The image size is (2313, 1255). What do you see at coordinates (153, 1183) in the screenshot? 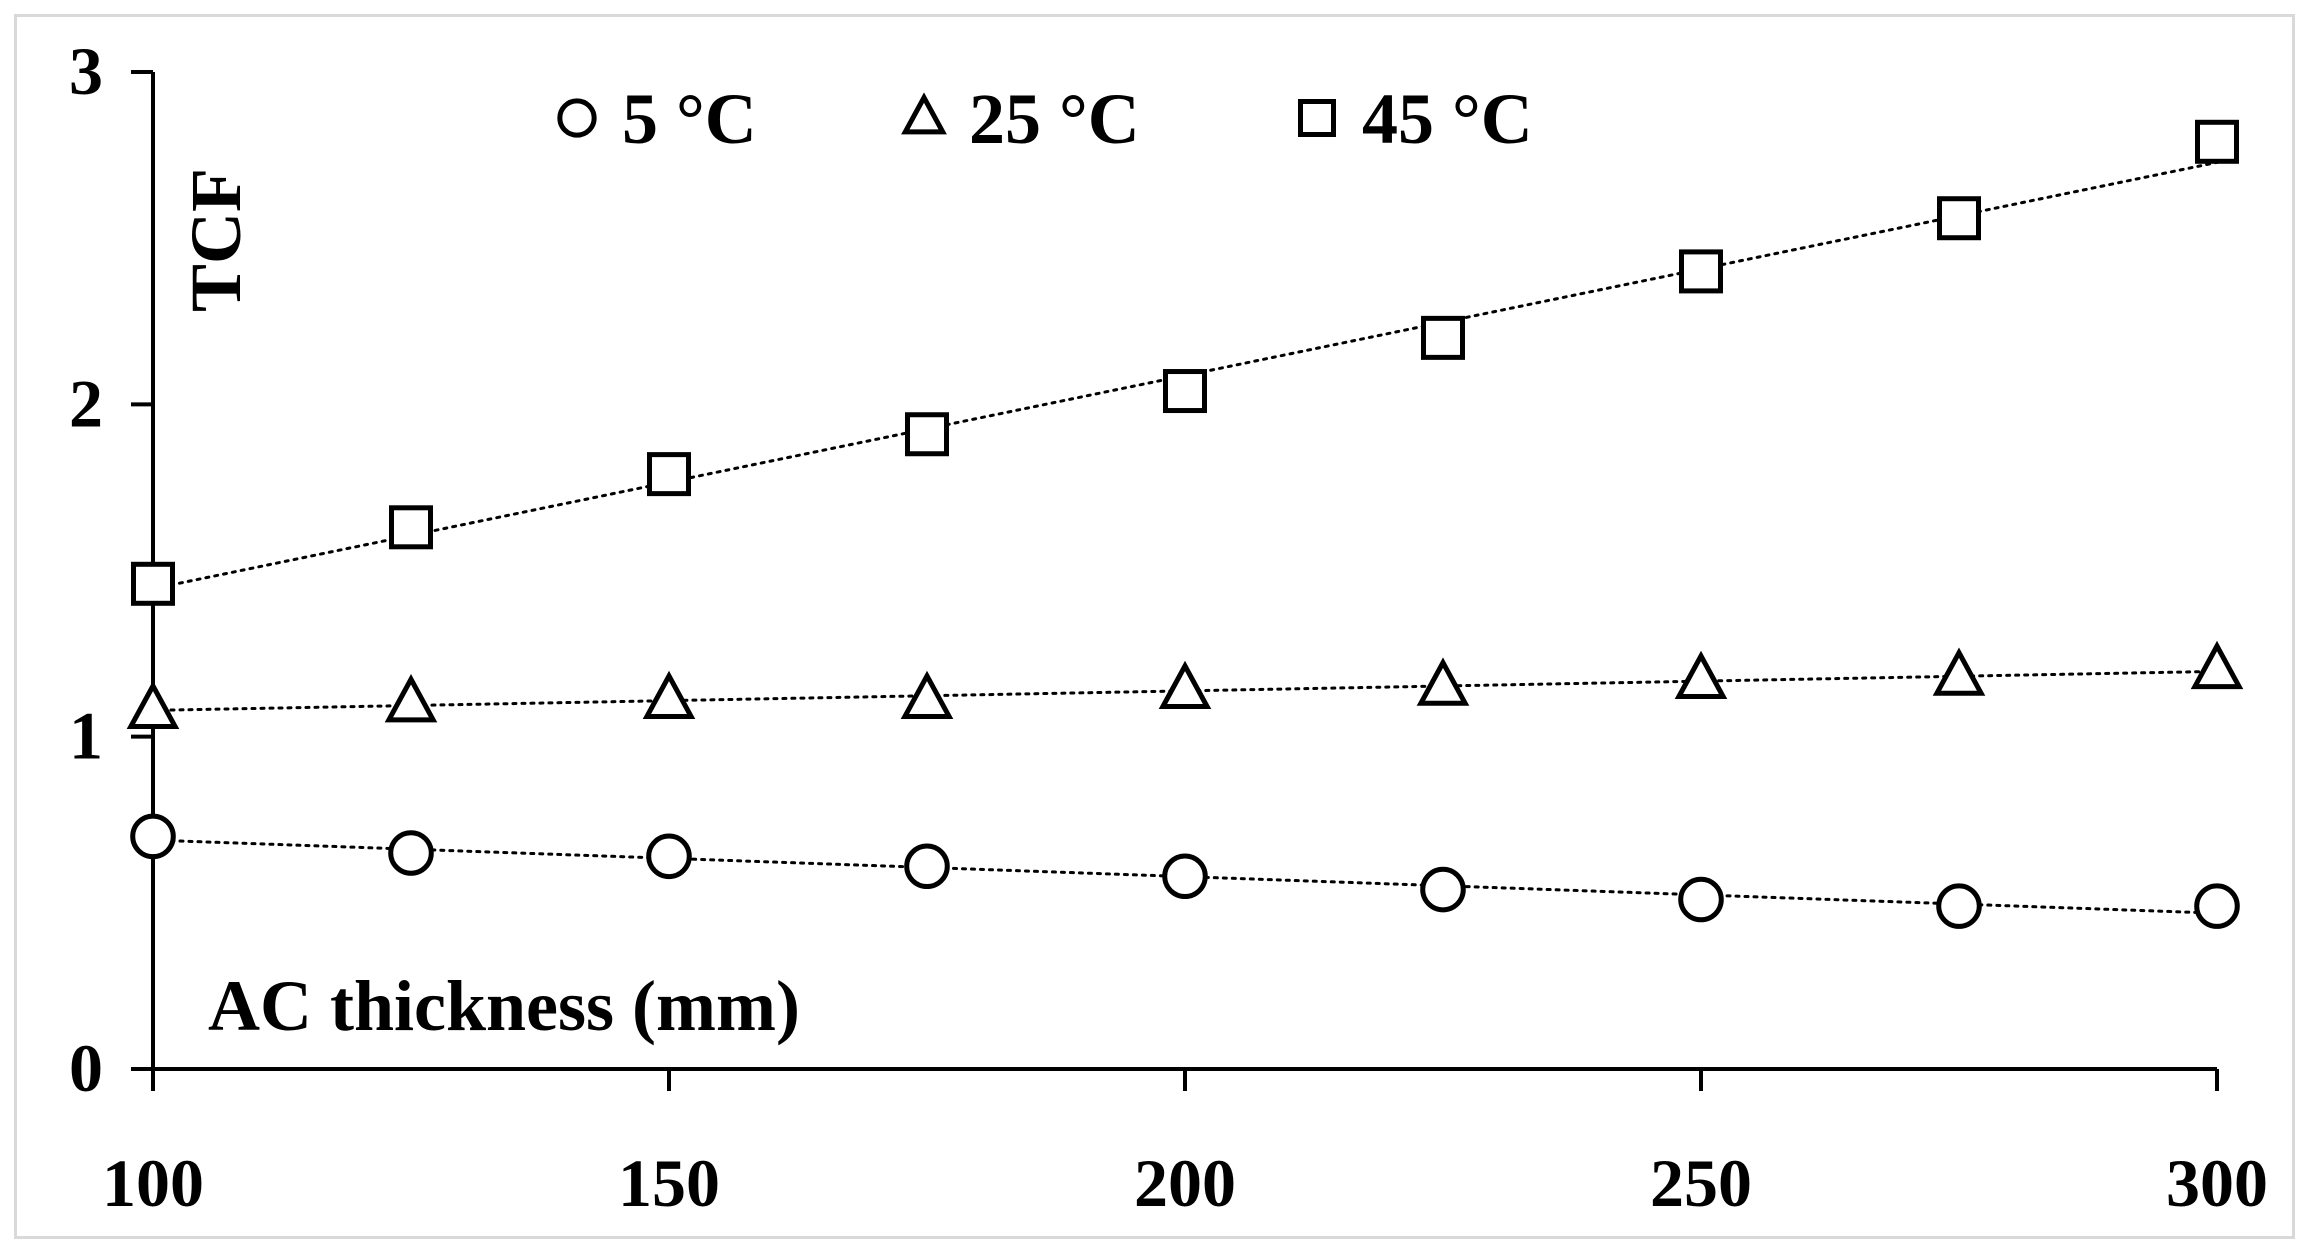
I see `x-tick-label: 100` at bounding box center [153, 1183].